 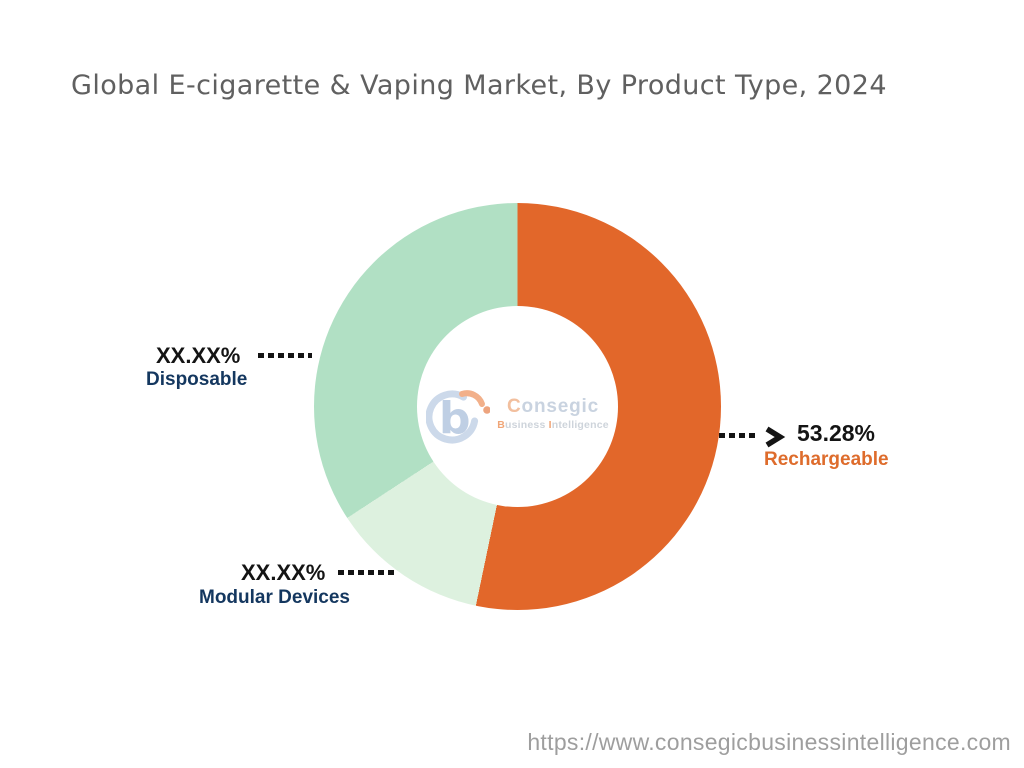 I want to click on logo-tagline-usiness: usiness, so click(x=526, y=425).